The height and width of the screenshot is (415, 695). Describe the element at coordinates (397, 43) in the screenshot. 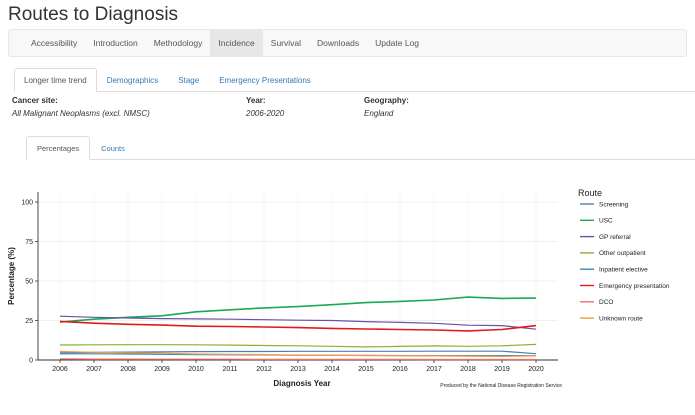

I see `nav-update-log: Update Log` at that location.